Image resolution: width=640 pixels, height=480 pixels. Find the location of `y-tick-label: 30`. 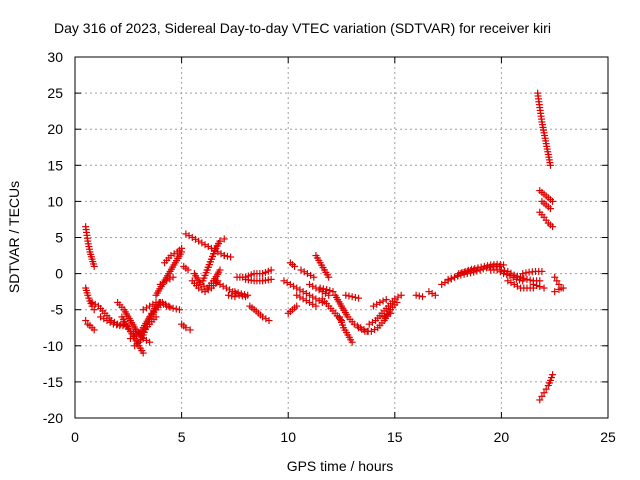

y-tick-label: 30 is located at coordinates (55, 57).